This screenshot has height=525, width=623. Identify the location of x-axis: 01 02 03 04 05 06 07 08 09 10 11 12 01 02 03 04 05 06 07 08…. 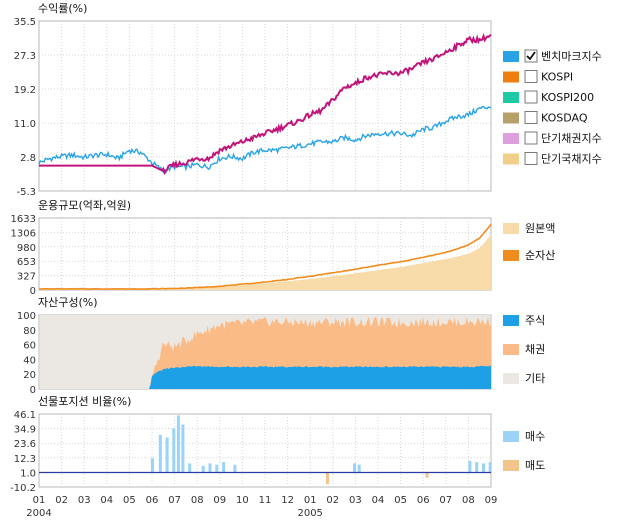
(261, 507).